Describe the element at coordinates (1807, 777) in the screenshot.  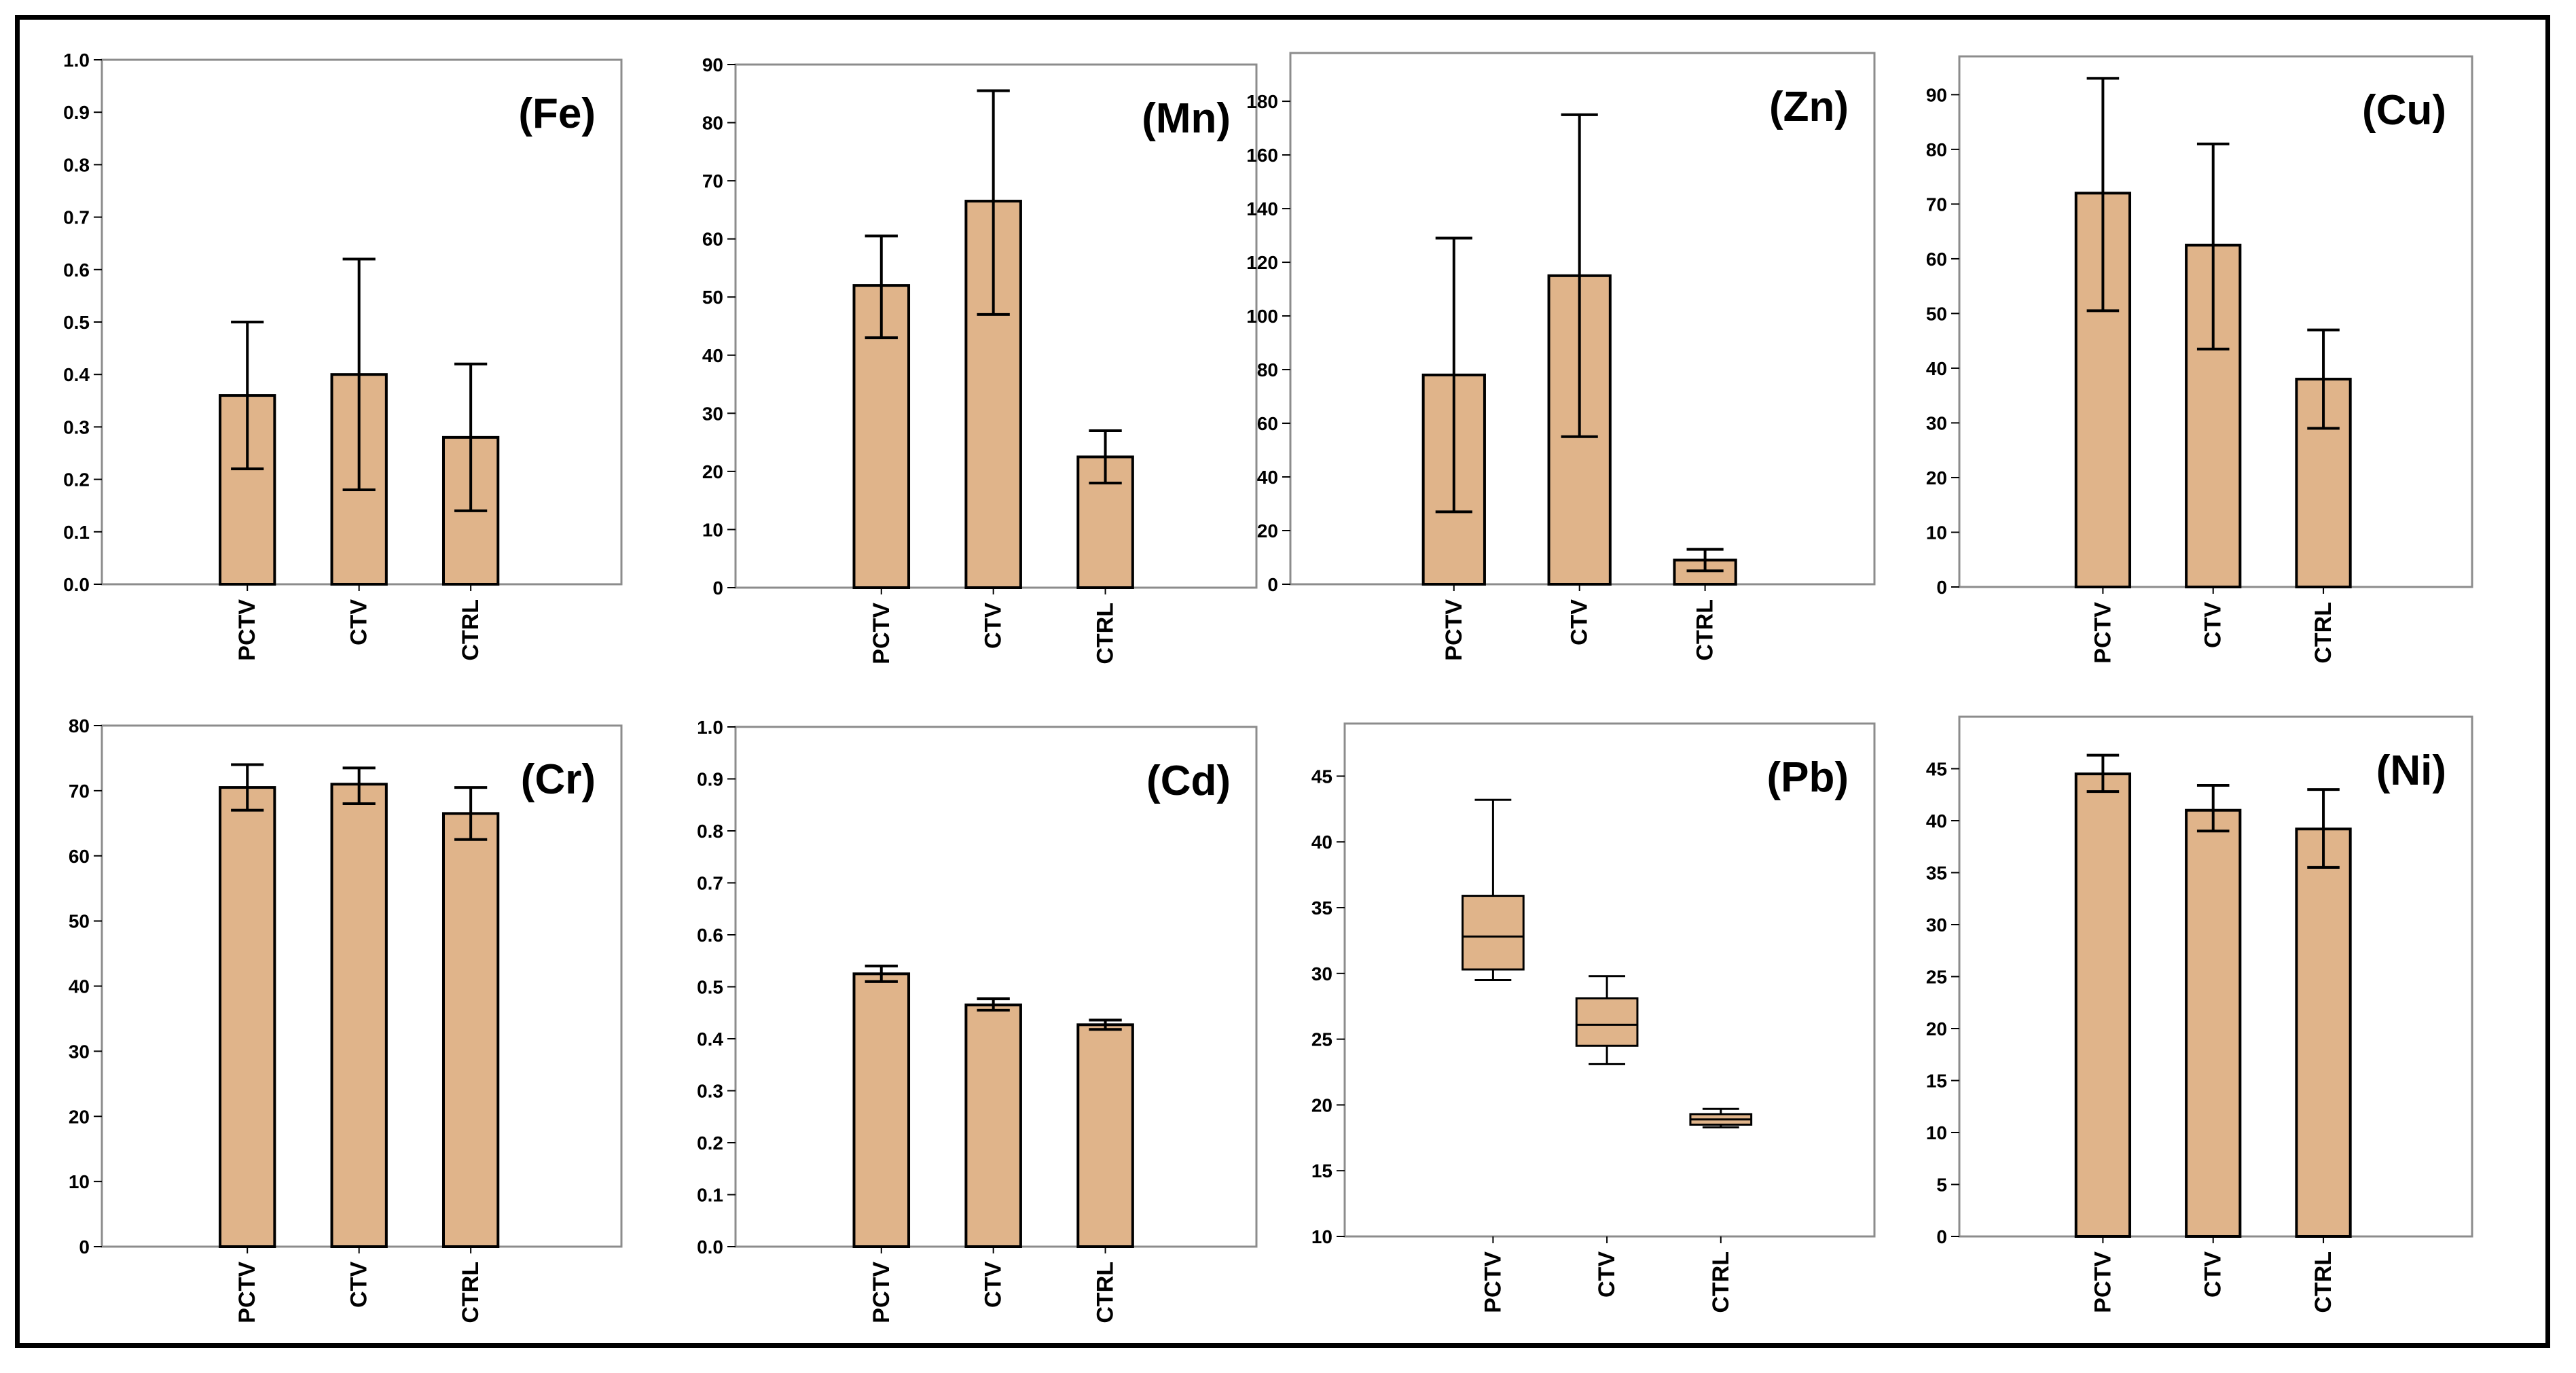
I see `chart-title: (Pb)` at that location.